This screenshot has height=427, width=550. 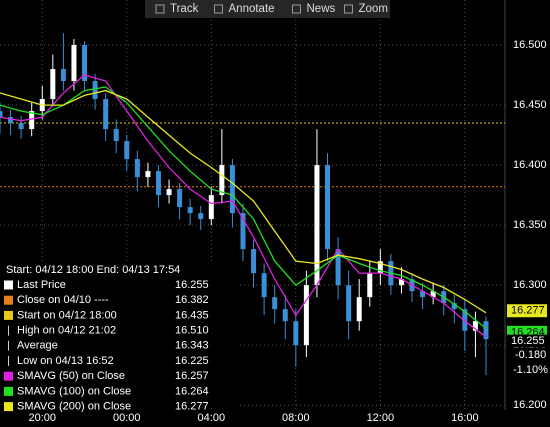 What do you see at coordinates (65, 361) in the screenshot?
I see `legend-label: Low on 04/13 16:52` at bounding box center [65, 361].